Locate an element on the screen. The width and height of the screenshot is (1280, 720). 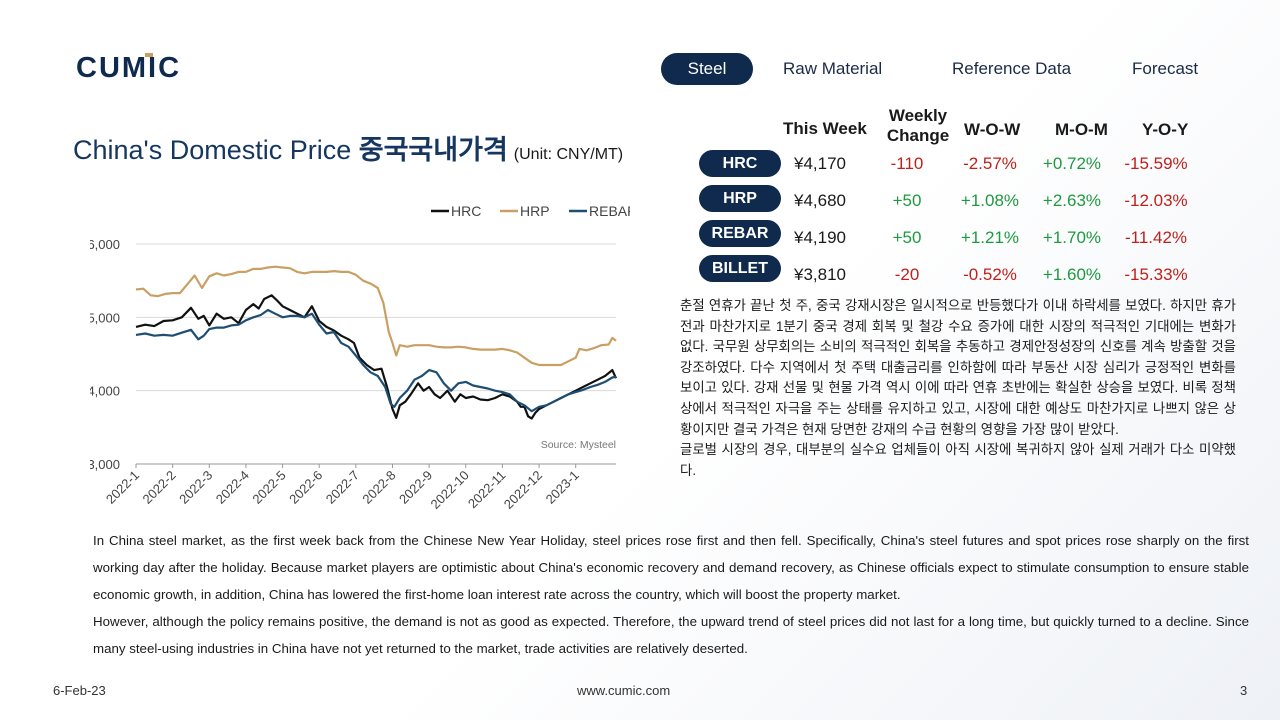
wow-cell: +1.08% is located at coordinates (990, 200).